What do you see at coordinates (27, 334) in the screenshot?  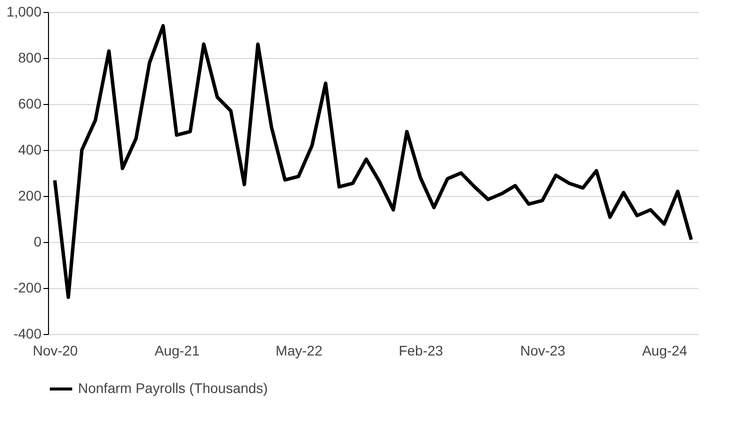 I see `y-tick-label: -400` at bounding box center [27, 334].